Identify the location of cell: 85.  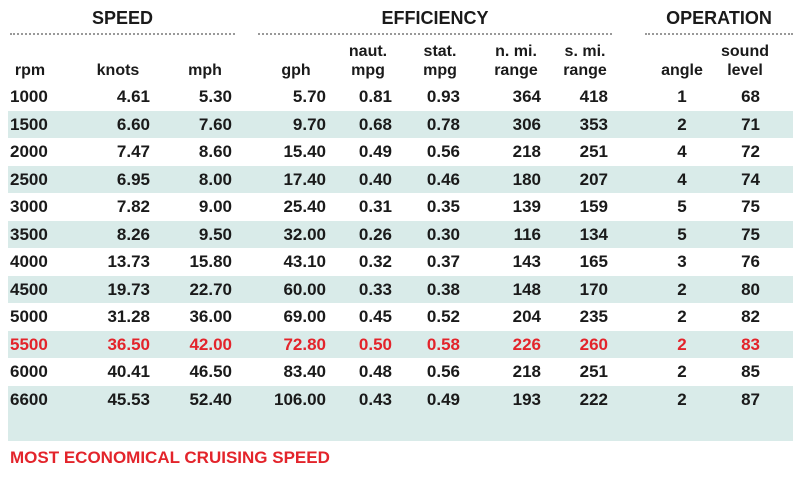
(750, 371).